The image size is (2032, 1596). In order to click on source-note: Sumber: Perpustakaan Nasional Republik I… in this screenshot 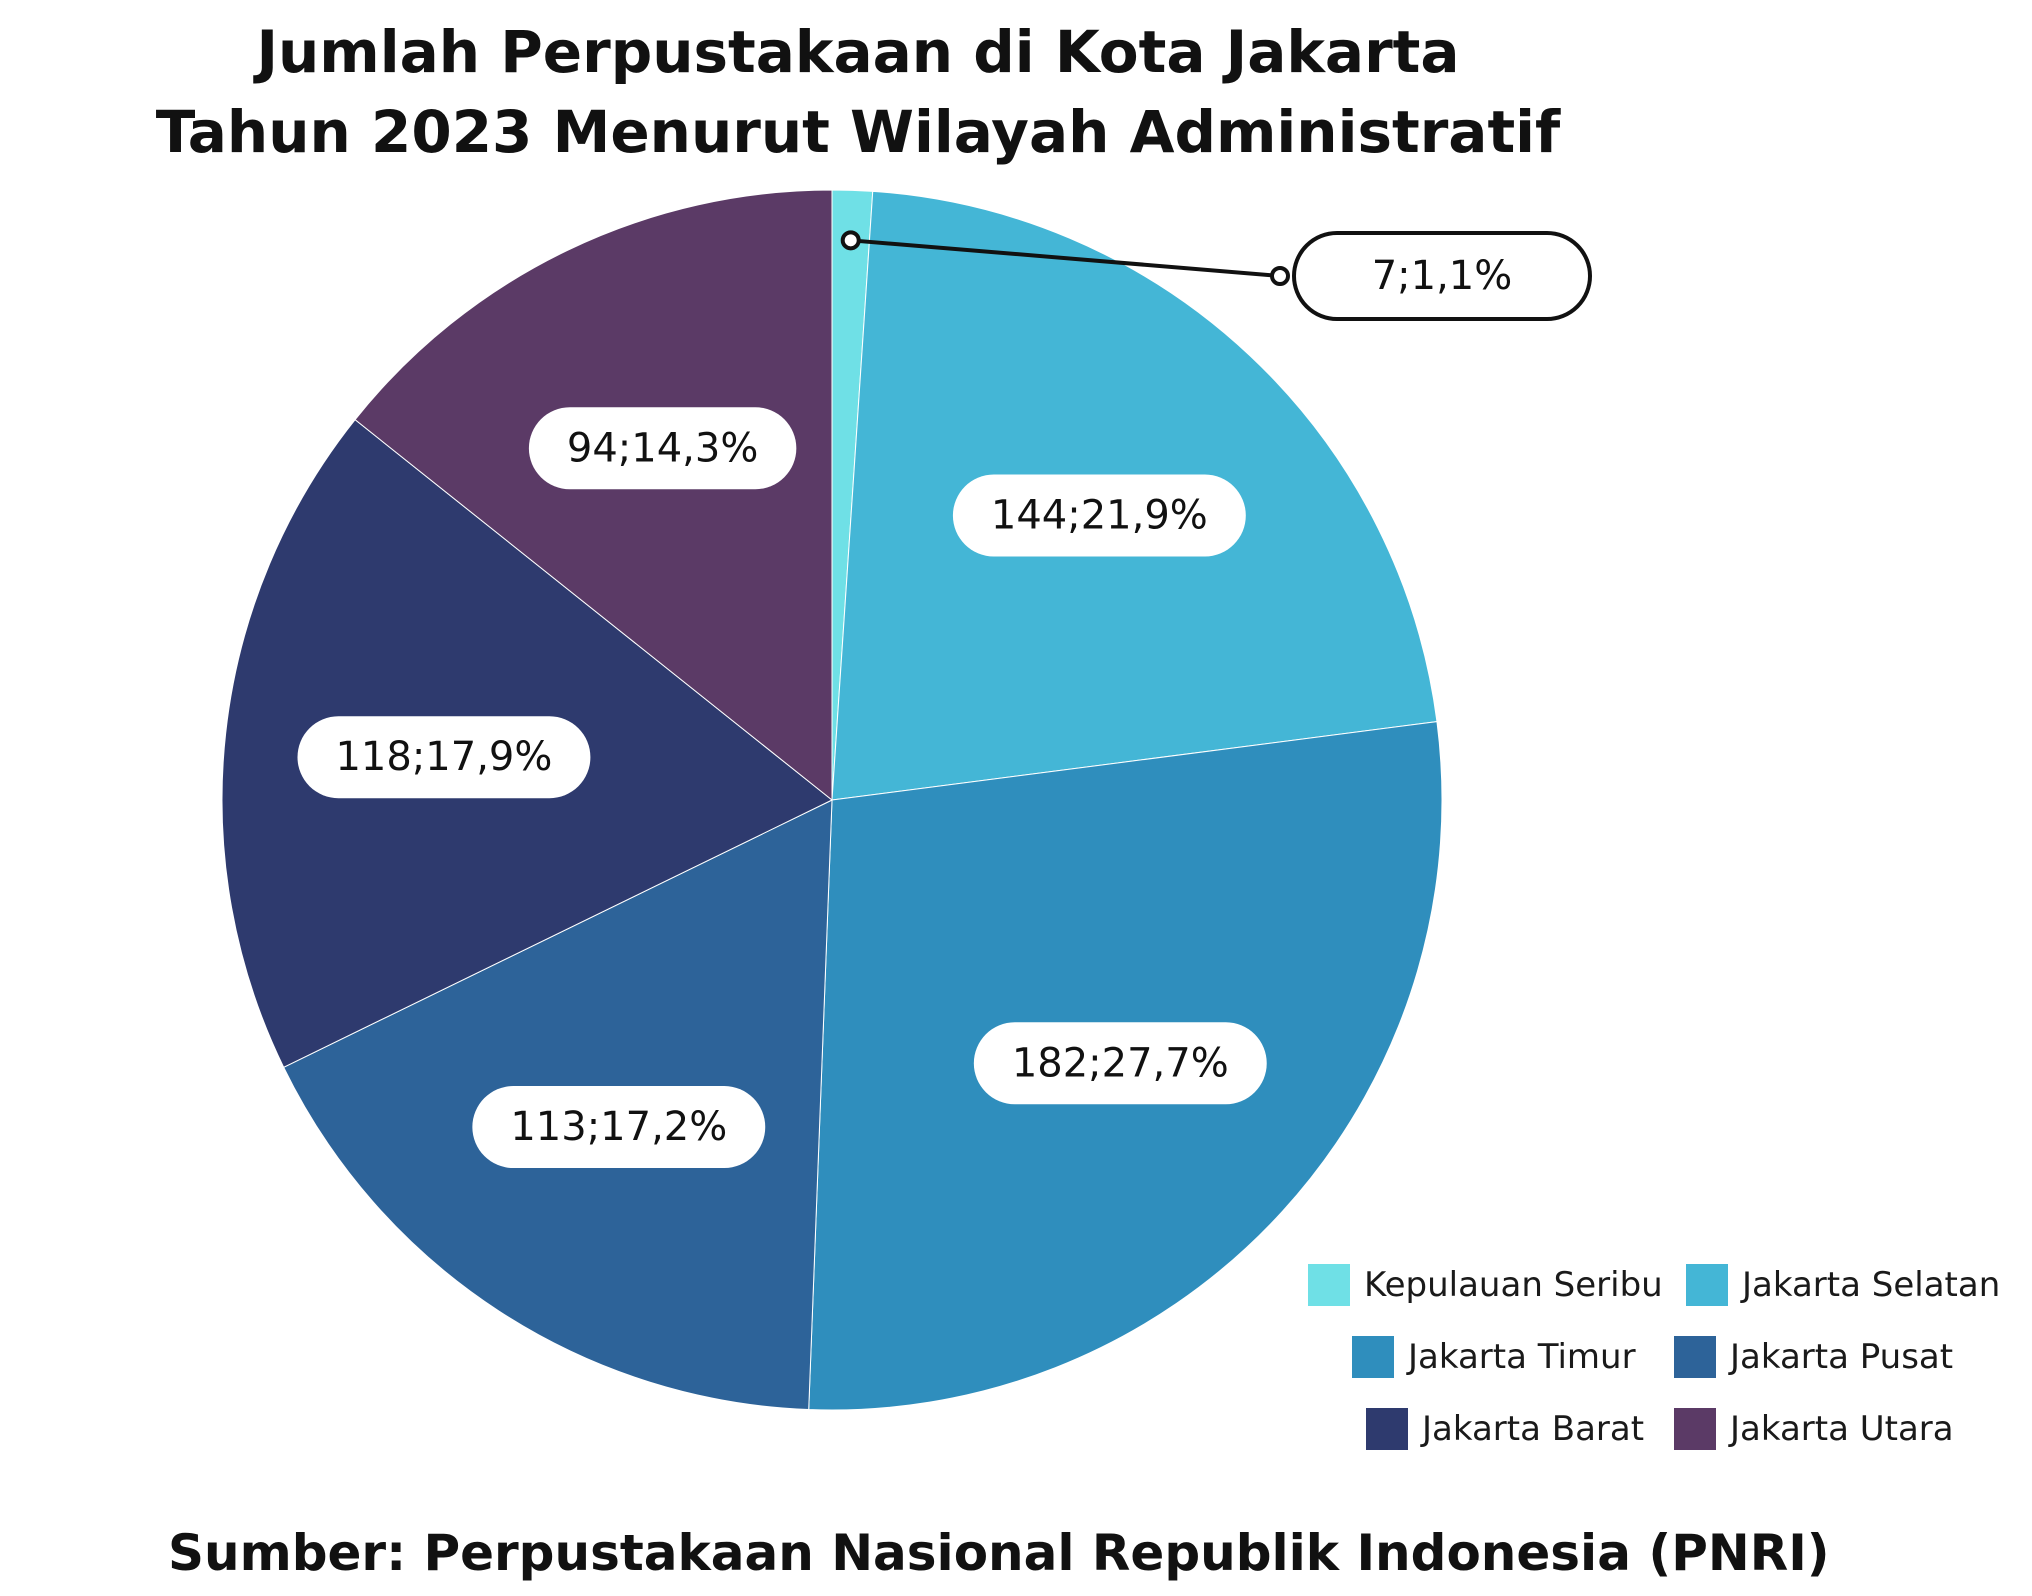, I will do `click(999, 1553)`.